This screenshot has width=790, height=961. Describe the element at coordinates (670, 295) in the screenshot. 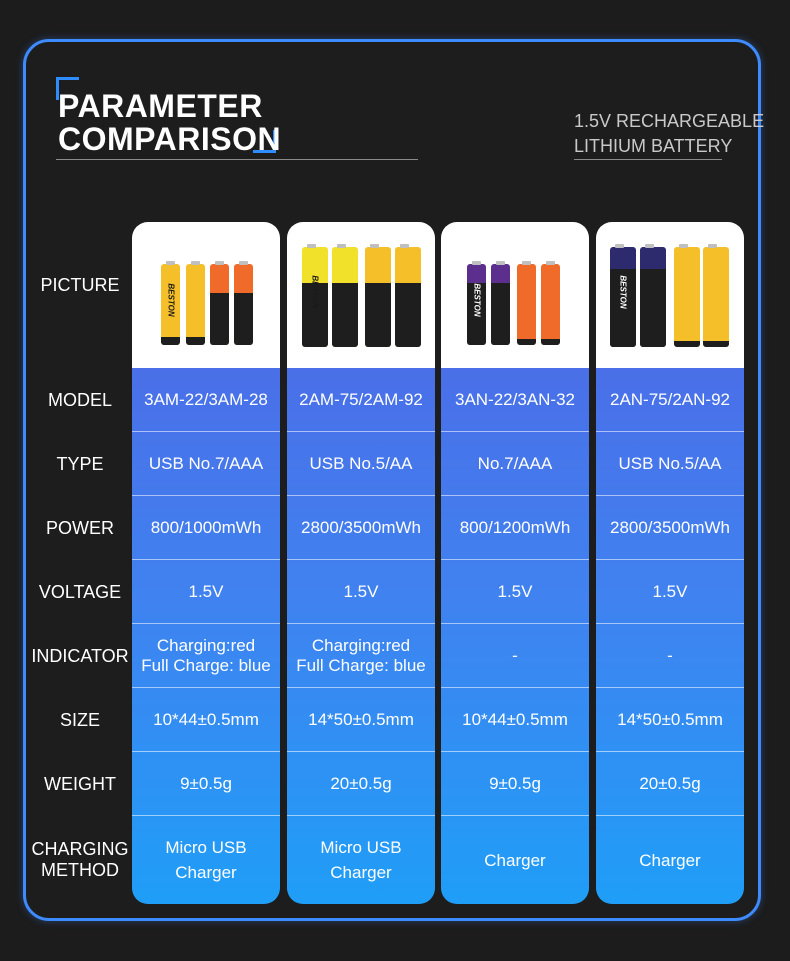

I see `product-picture-4: BESTON` at that location.